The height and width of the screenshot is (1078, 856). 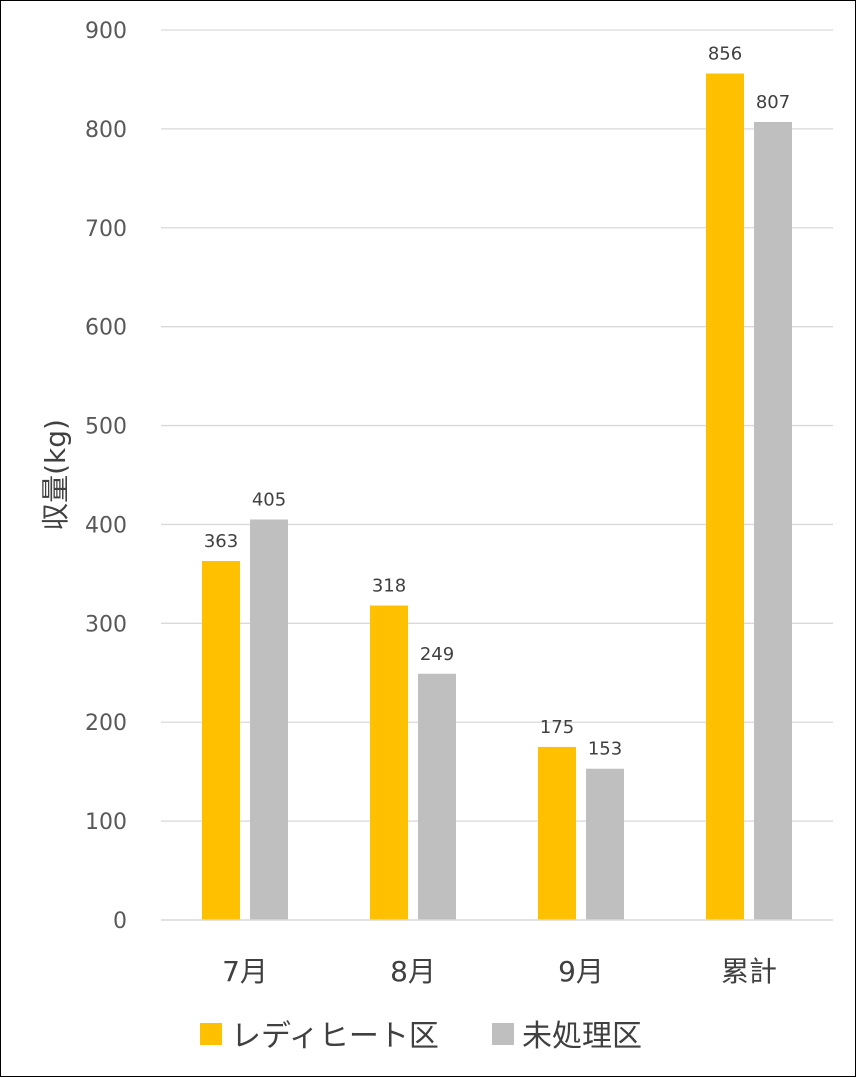 What do you see at coordinates (106, 624) in the screenshot?
I see `y-tick-label: 300` at bounding box center [106, 624].